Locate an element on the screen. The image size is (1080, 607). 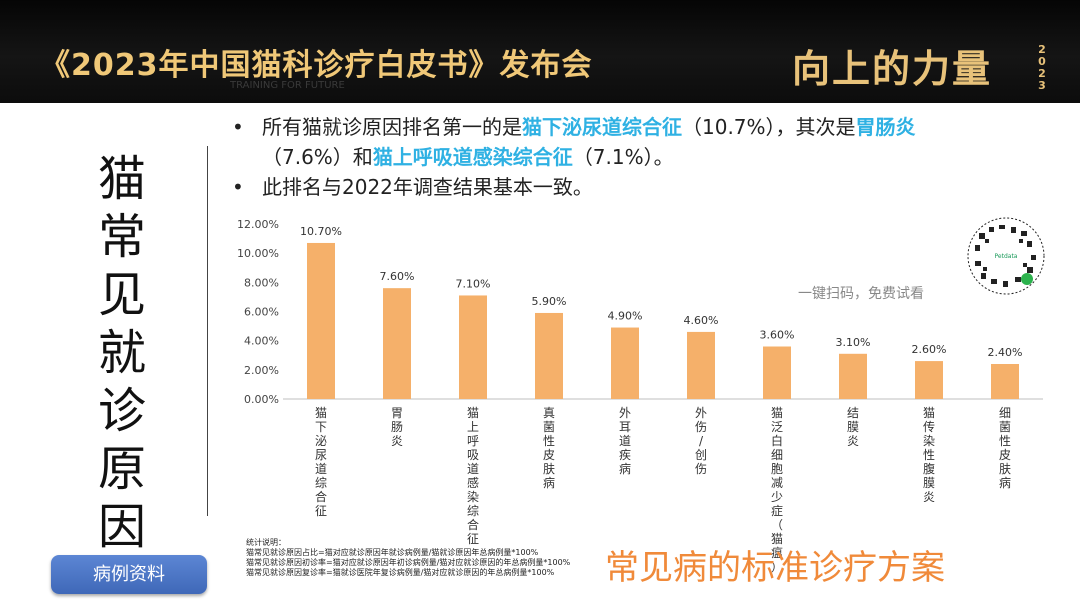
qr-code-icon: Petdata is located at coordinates (1006, 256).